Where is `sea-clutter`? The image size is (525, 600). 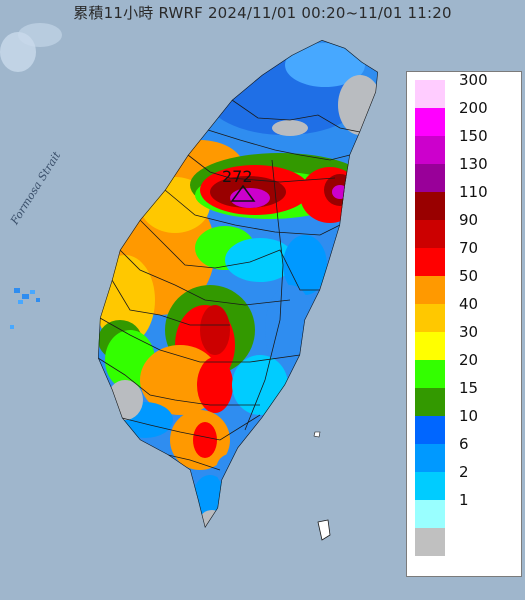 sea-clutter is located at coordinates (31, 176).